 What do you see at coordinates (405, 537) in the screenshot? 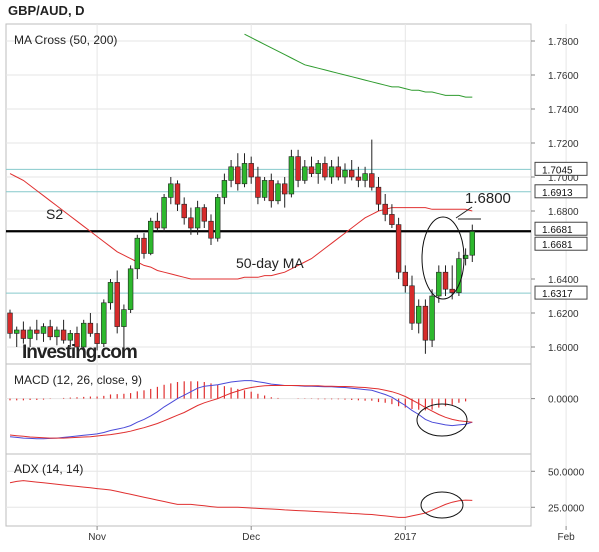
I see `x-tick-label: 2017` at bounding box center [405, 537].